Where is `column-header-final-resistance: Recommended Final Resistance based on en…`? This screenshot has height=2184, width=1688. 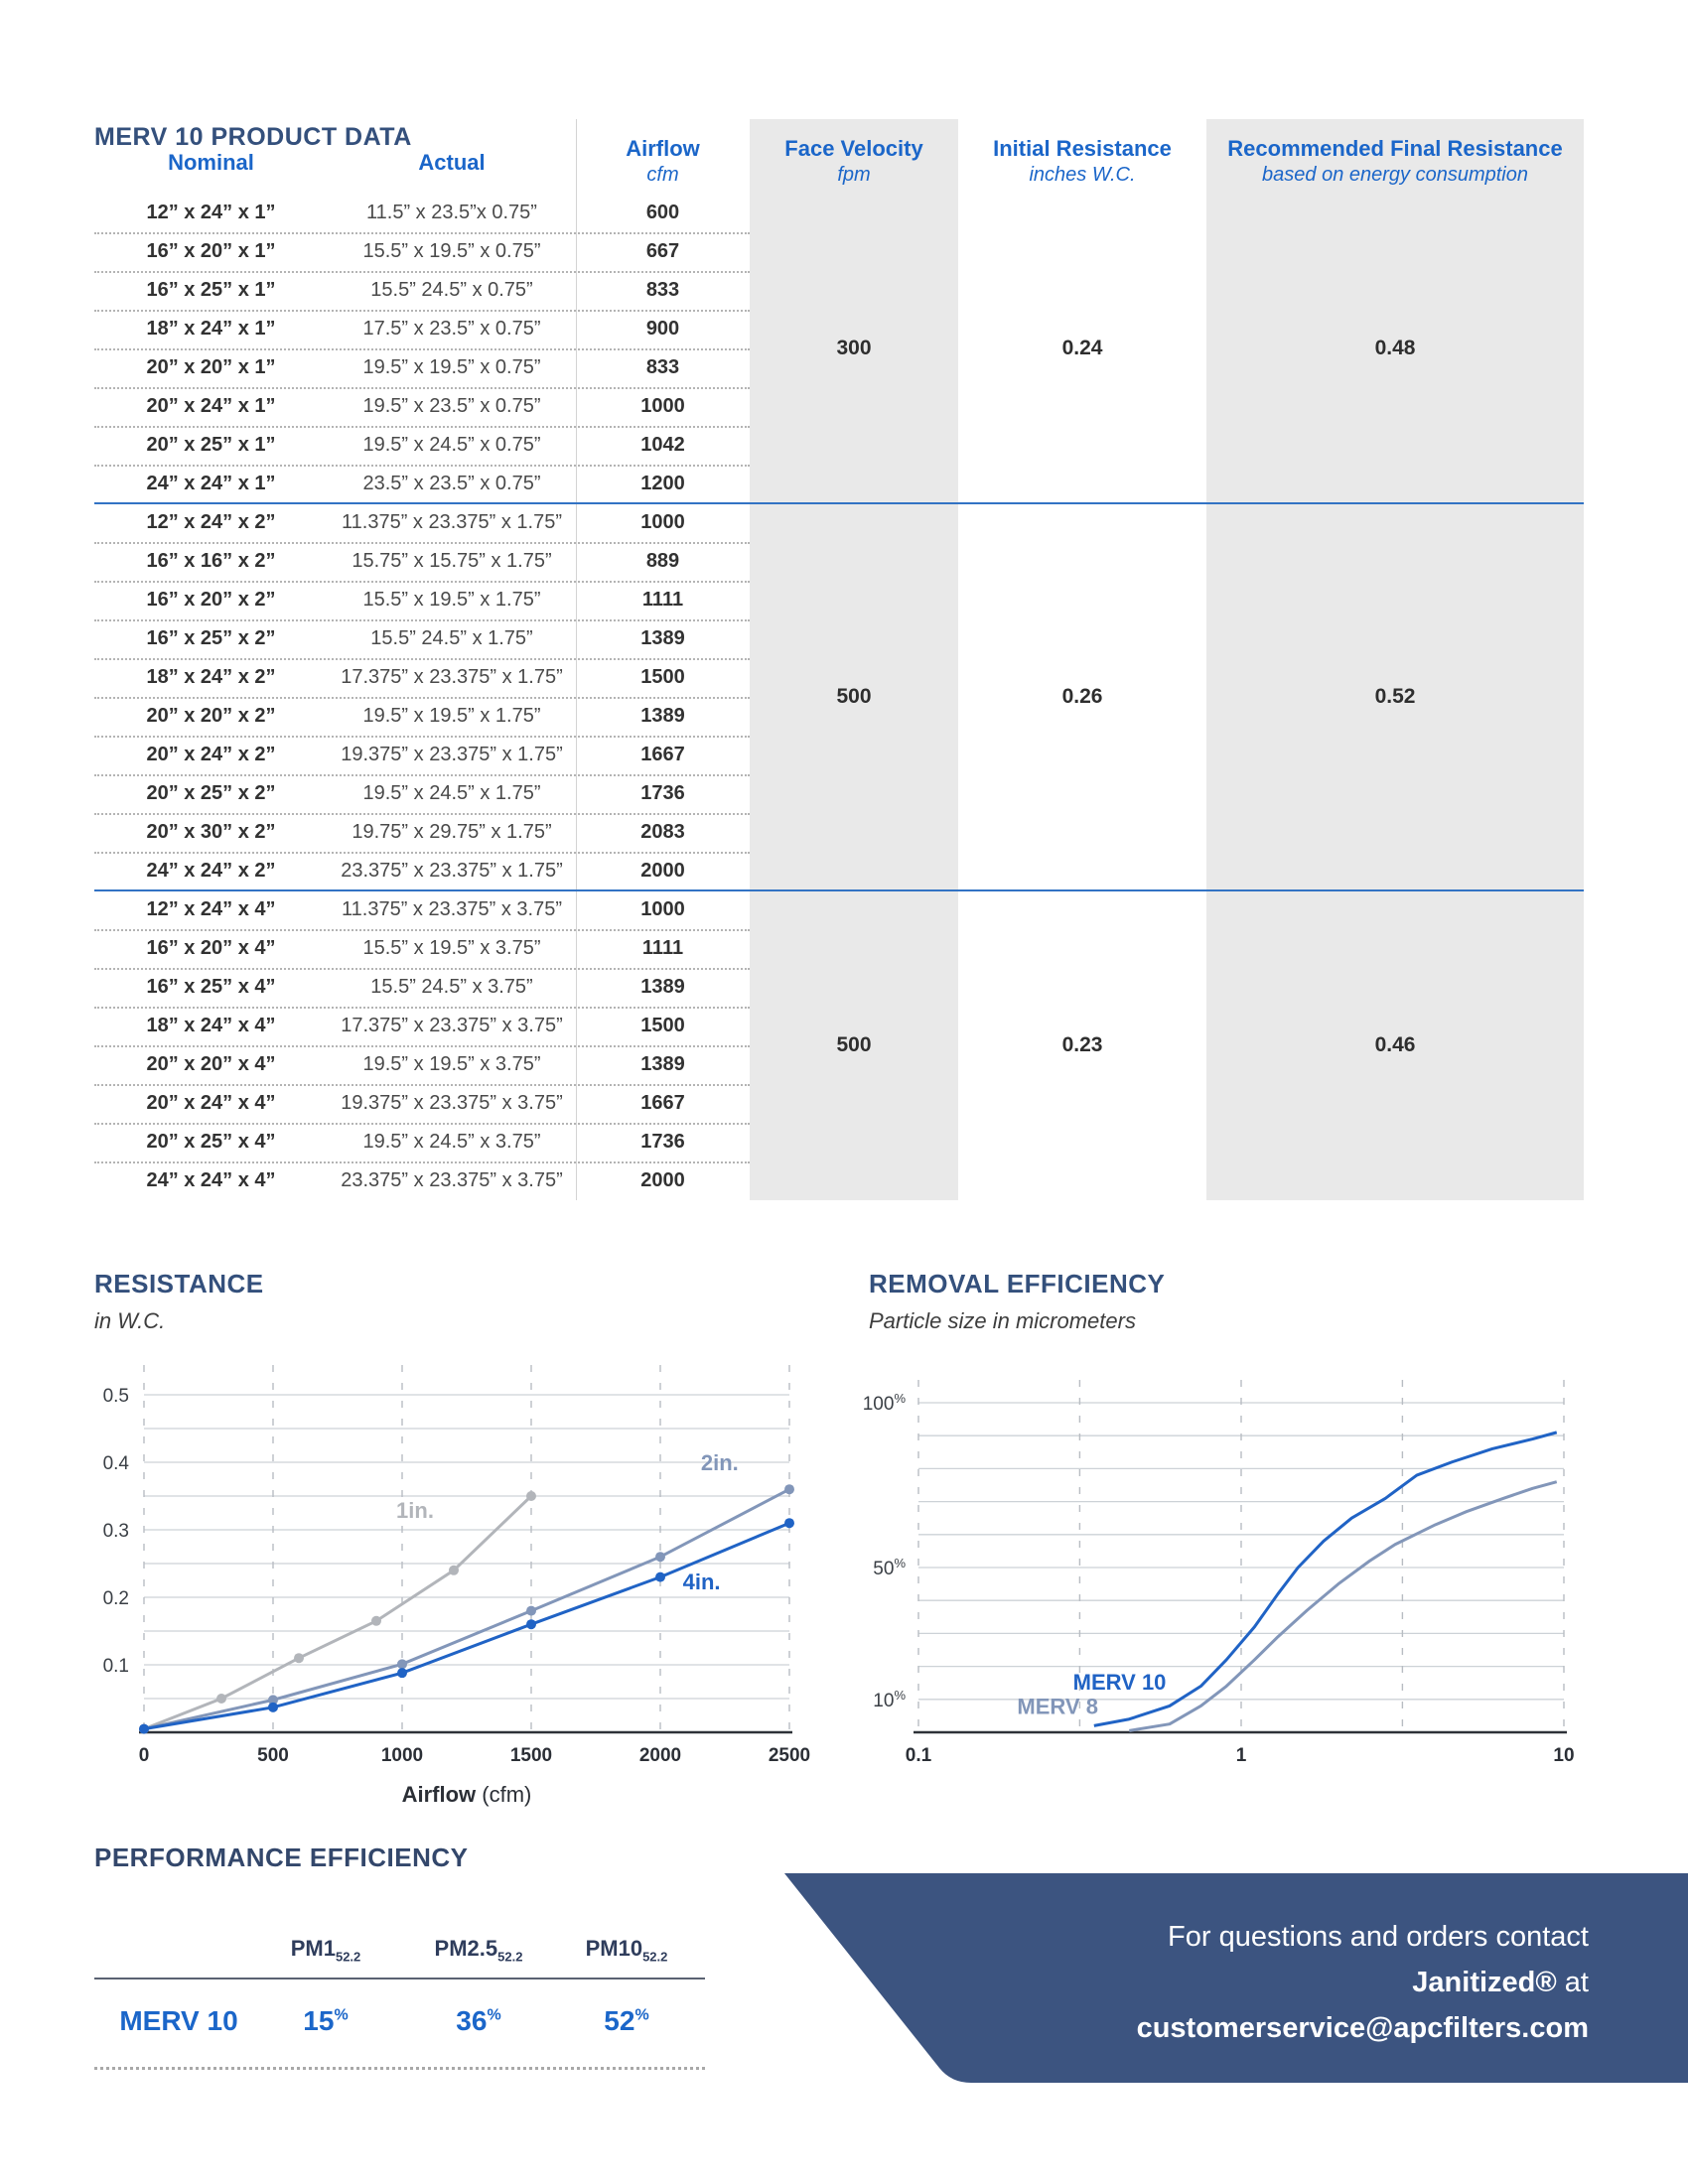
column-header-final-resistance: Recommended Final Resistance based on en… is located at coordinates (1395, 161).